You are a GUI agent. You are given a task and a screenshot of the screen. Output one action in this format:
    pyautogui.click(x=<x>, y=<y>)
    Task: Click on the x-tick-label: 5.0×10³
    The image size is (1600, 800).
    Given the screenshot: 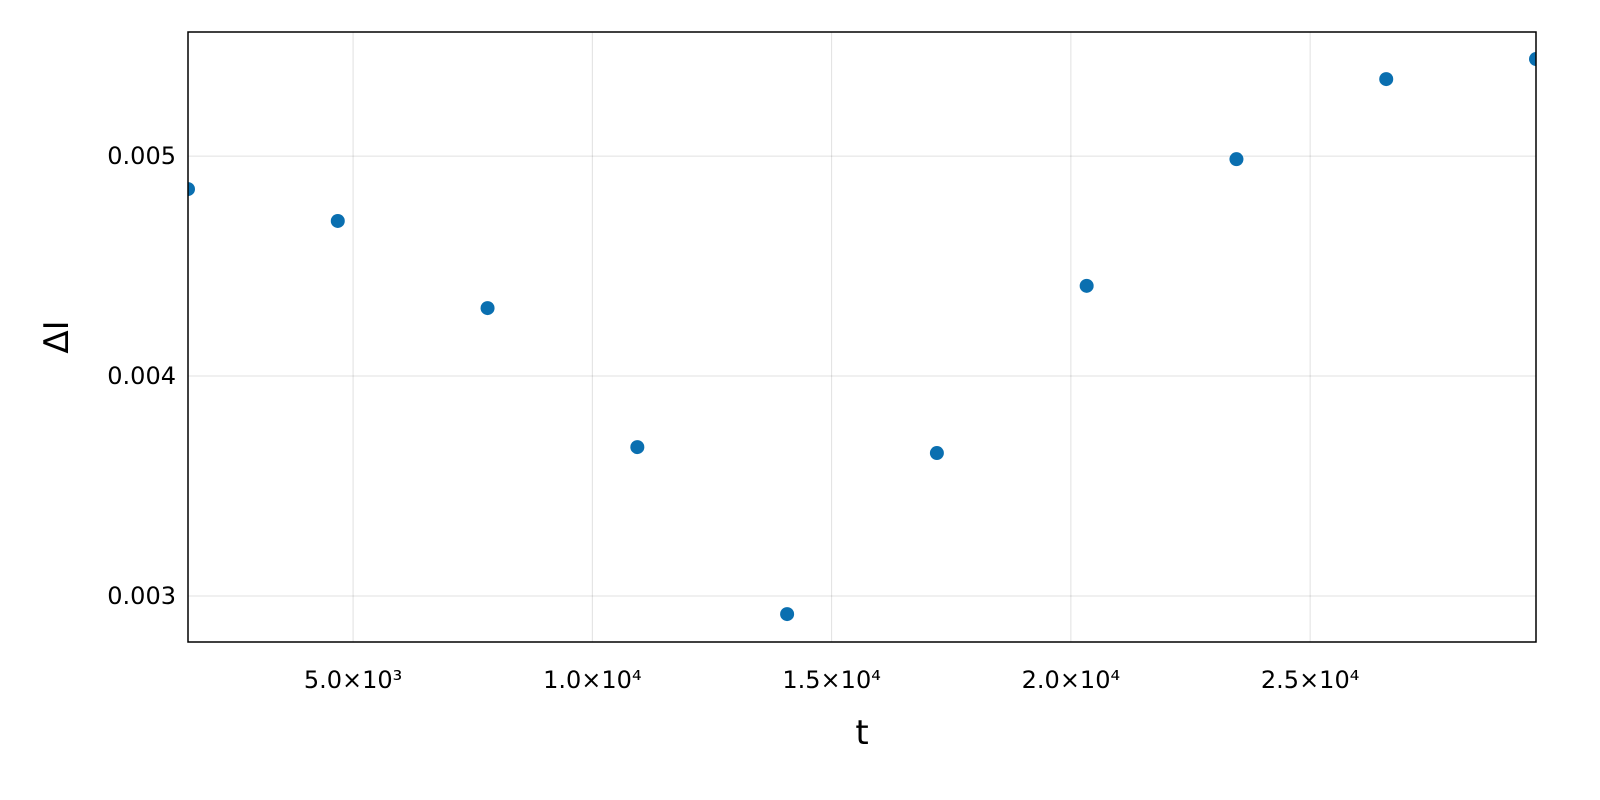 What is the action you would take?
    pyautogui.click(x=353, y=680)
    